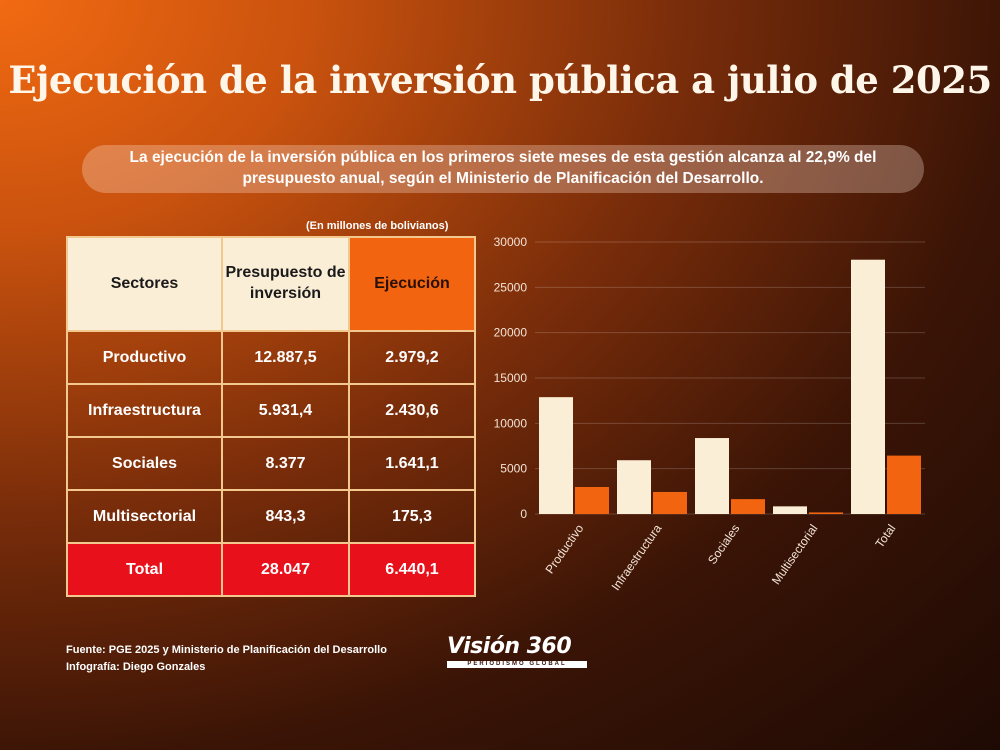  I want to click on cell-sector: Productivo, so click(144, 357).